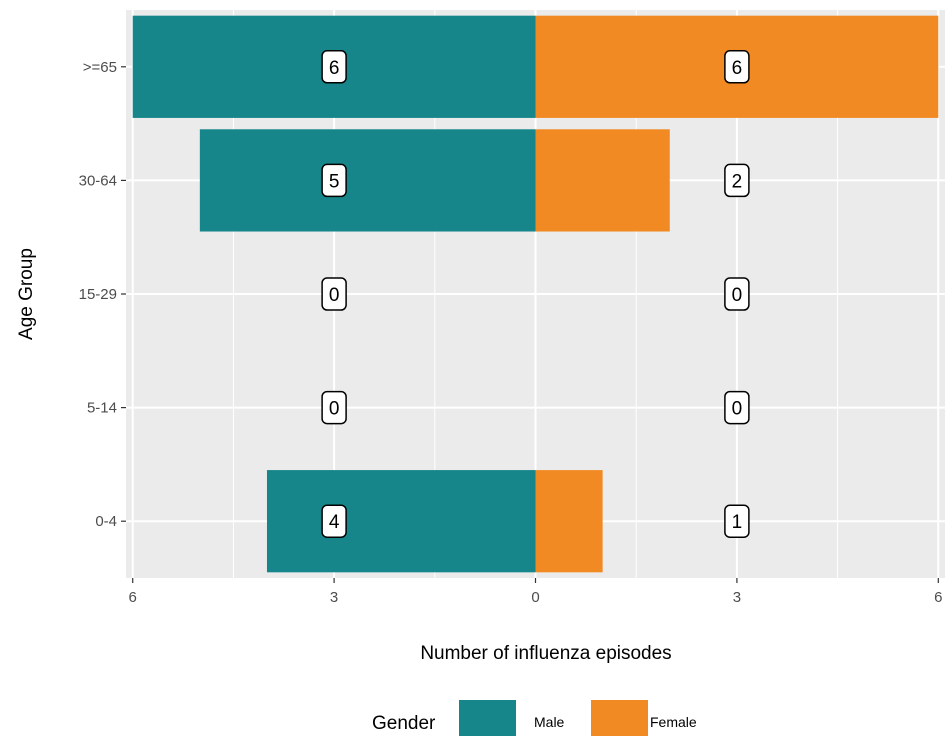  Describe the element at coordinates (549, 722) in the screenshot. I see `legend-label-male: Male` at that location.